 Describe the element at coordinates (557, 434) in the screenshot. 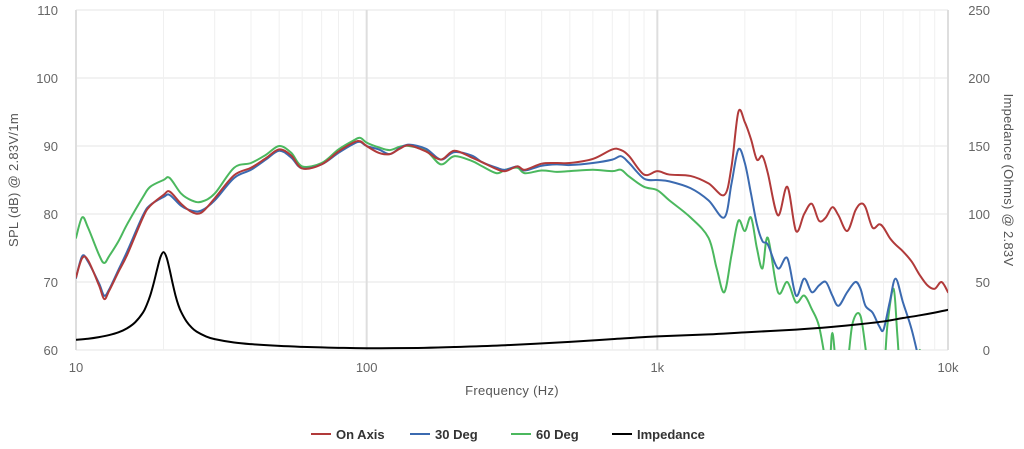

I see `legend-label-60-deg: 60 Deg` at that location.